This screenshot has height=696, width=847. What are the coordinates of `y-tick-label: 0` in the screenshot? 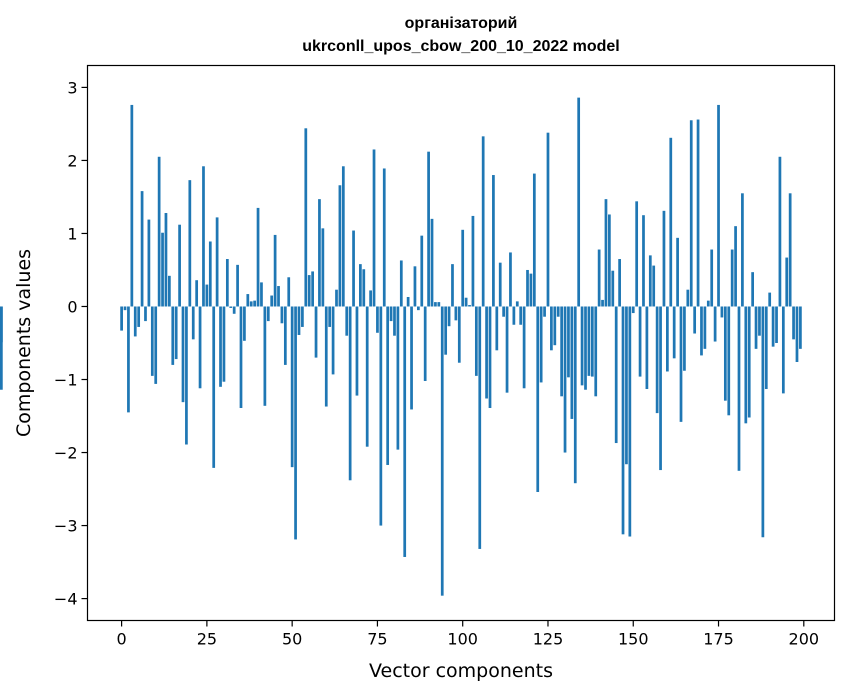 It's located at (72, 306).